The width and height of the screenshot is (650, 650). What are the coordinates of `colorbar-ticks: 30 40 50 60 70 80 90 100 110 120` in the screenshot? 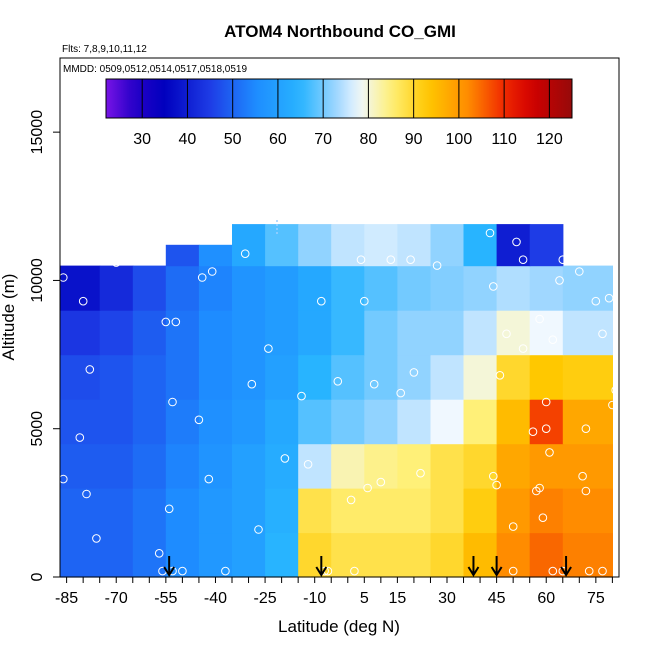 It's located at (348, 113).